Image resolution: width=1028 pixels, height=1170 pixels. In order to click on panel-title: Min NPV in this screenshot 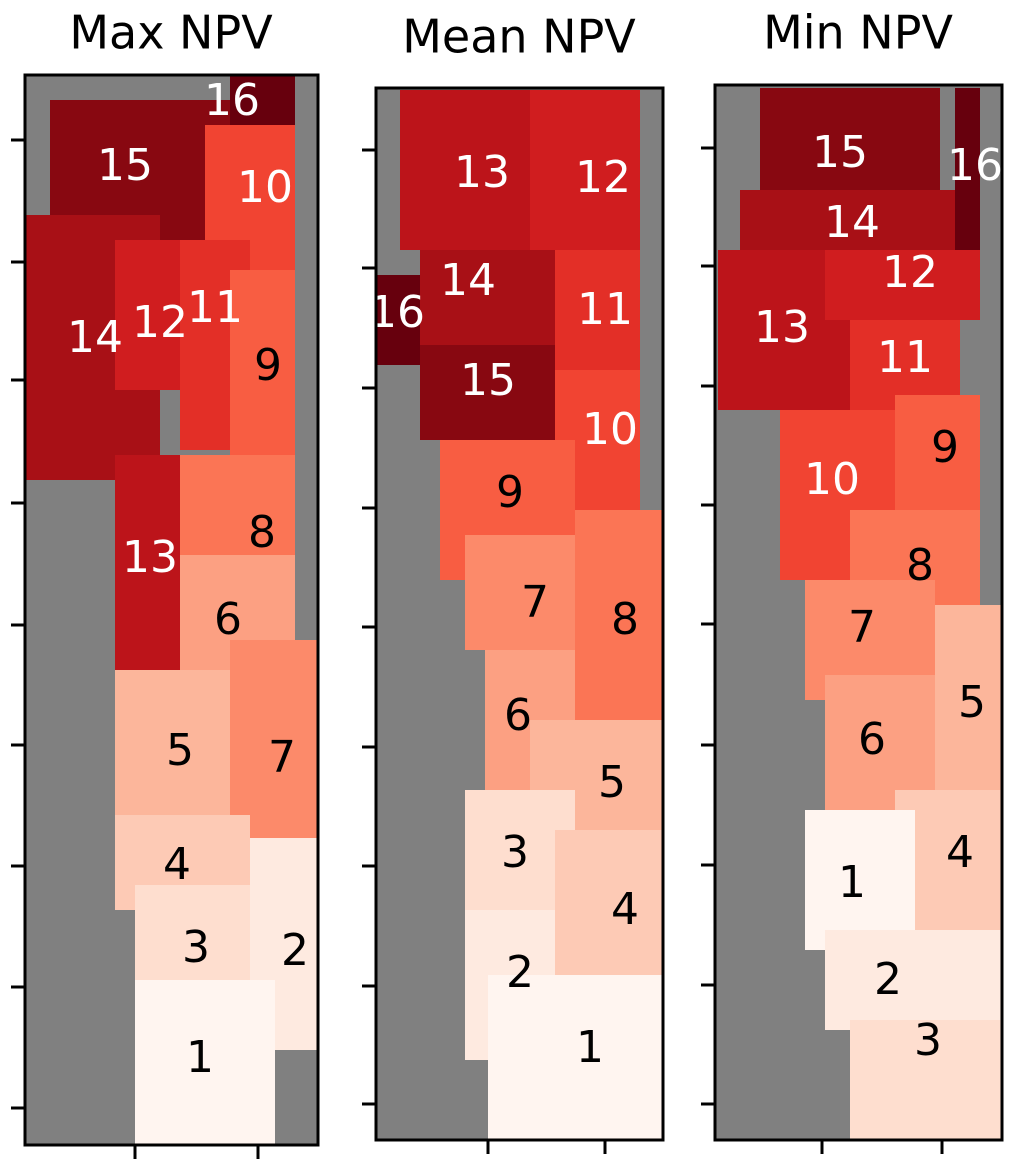, I will do `click(858, 33)`.